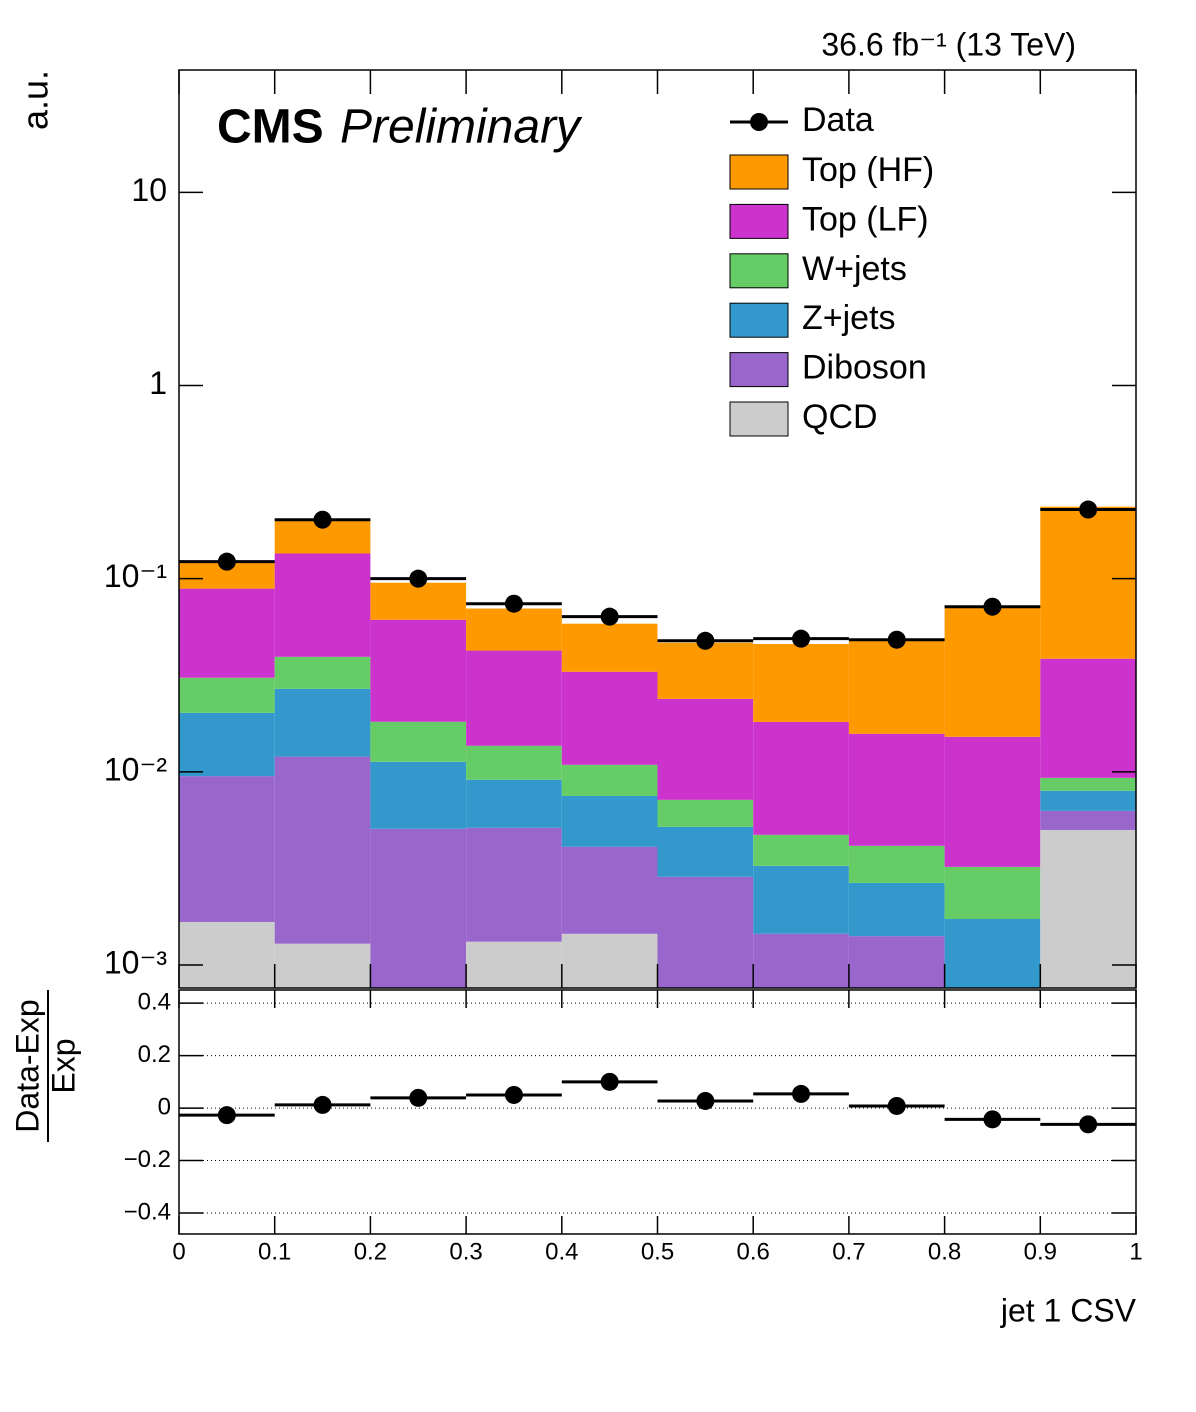 The height and width of the screenshot is (1412, 1196). I want to click on y-tick-label: 0, so click(164, 1106).